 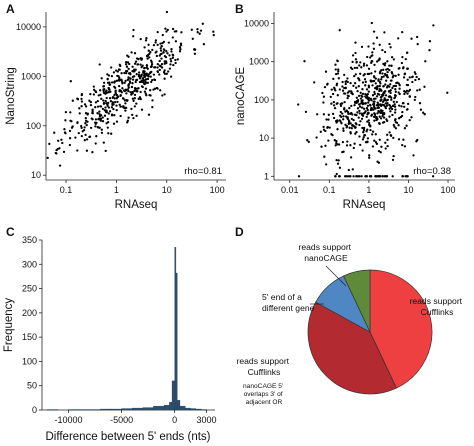 I want to click on x-tick-label: 10, so click(x=408, y=190).